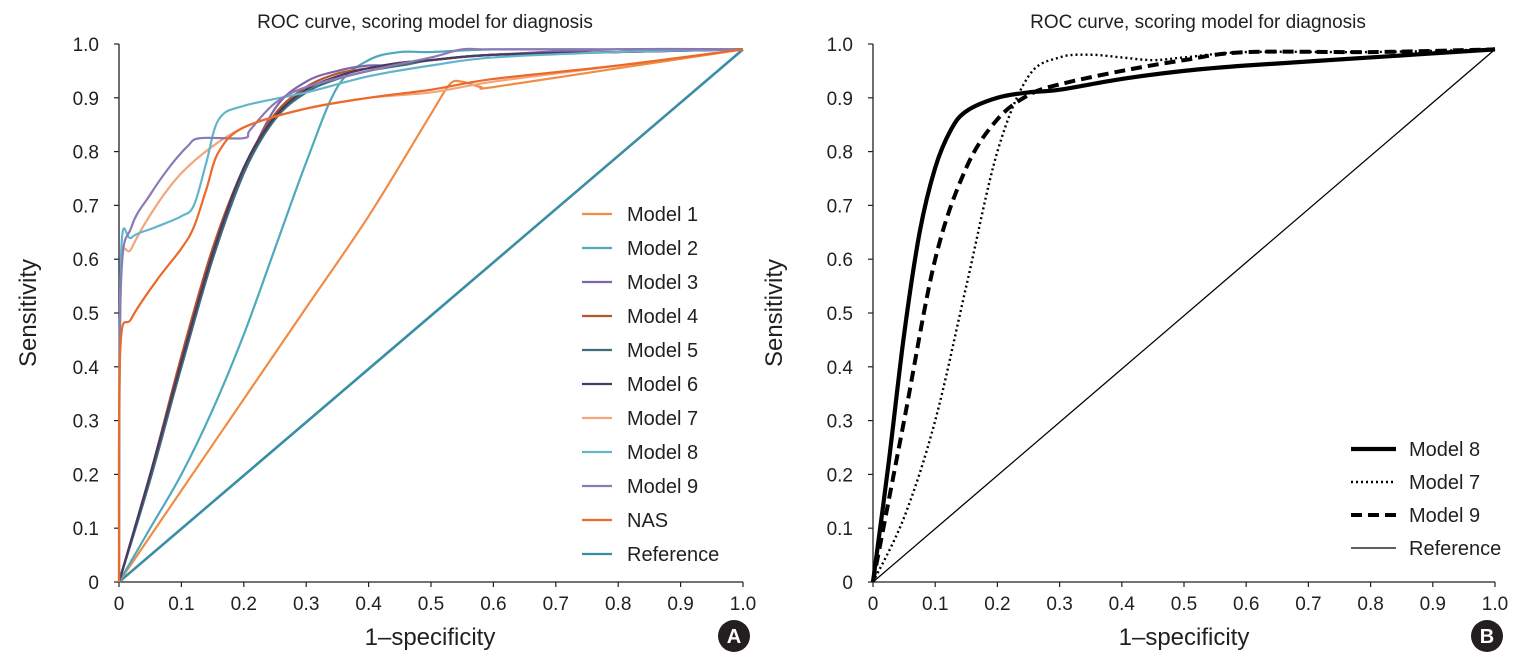 This screenshot has height=666, width=1522. Describe the element at coordinates (840, 45) in the screenshot. I see `panel-b-y-tick-label: 1.0` at that location.